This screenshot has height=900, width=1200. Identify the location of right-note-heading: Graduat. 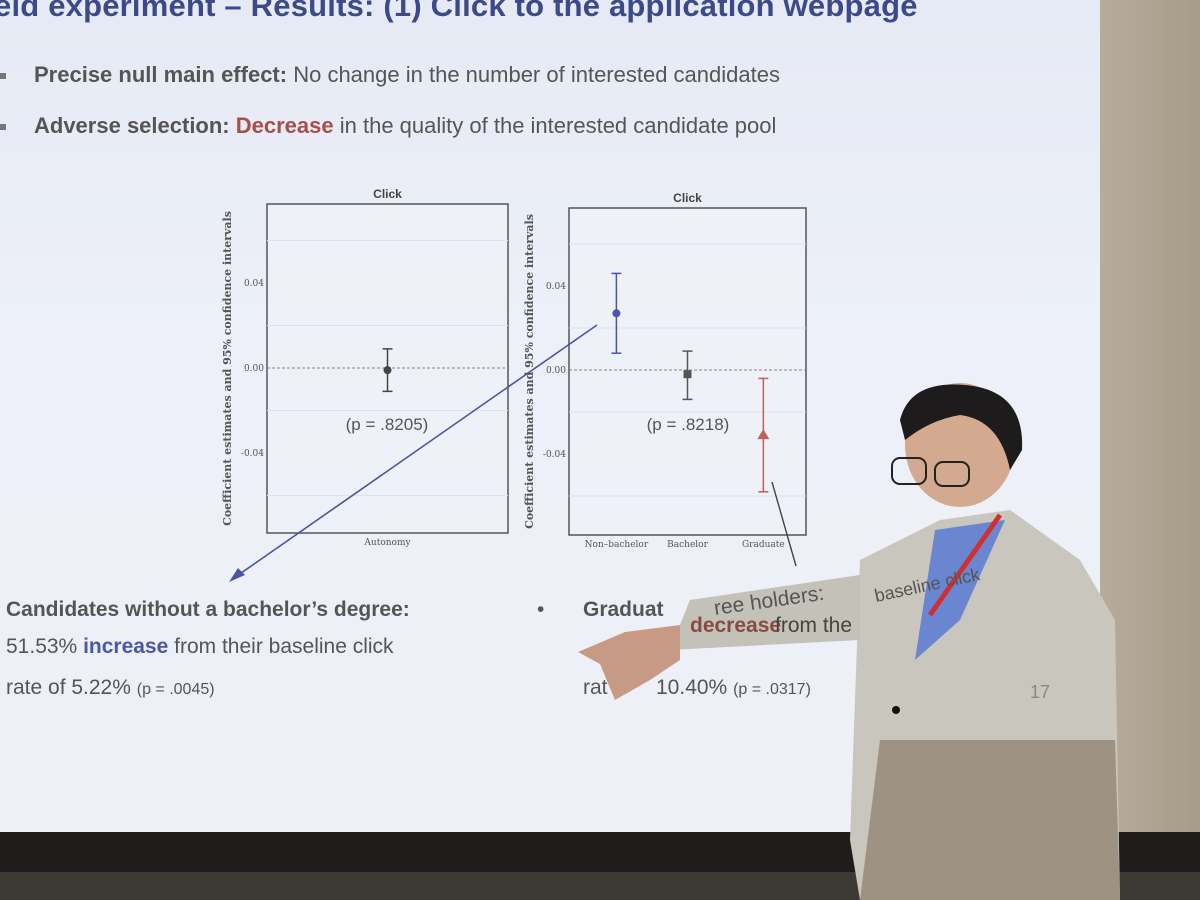
(623, 609).